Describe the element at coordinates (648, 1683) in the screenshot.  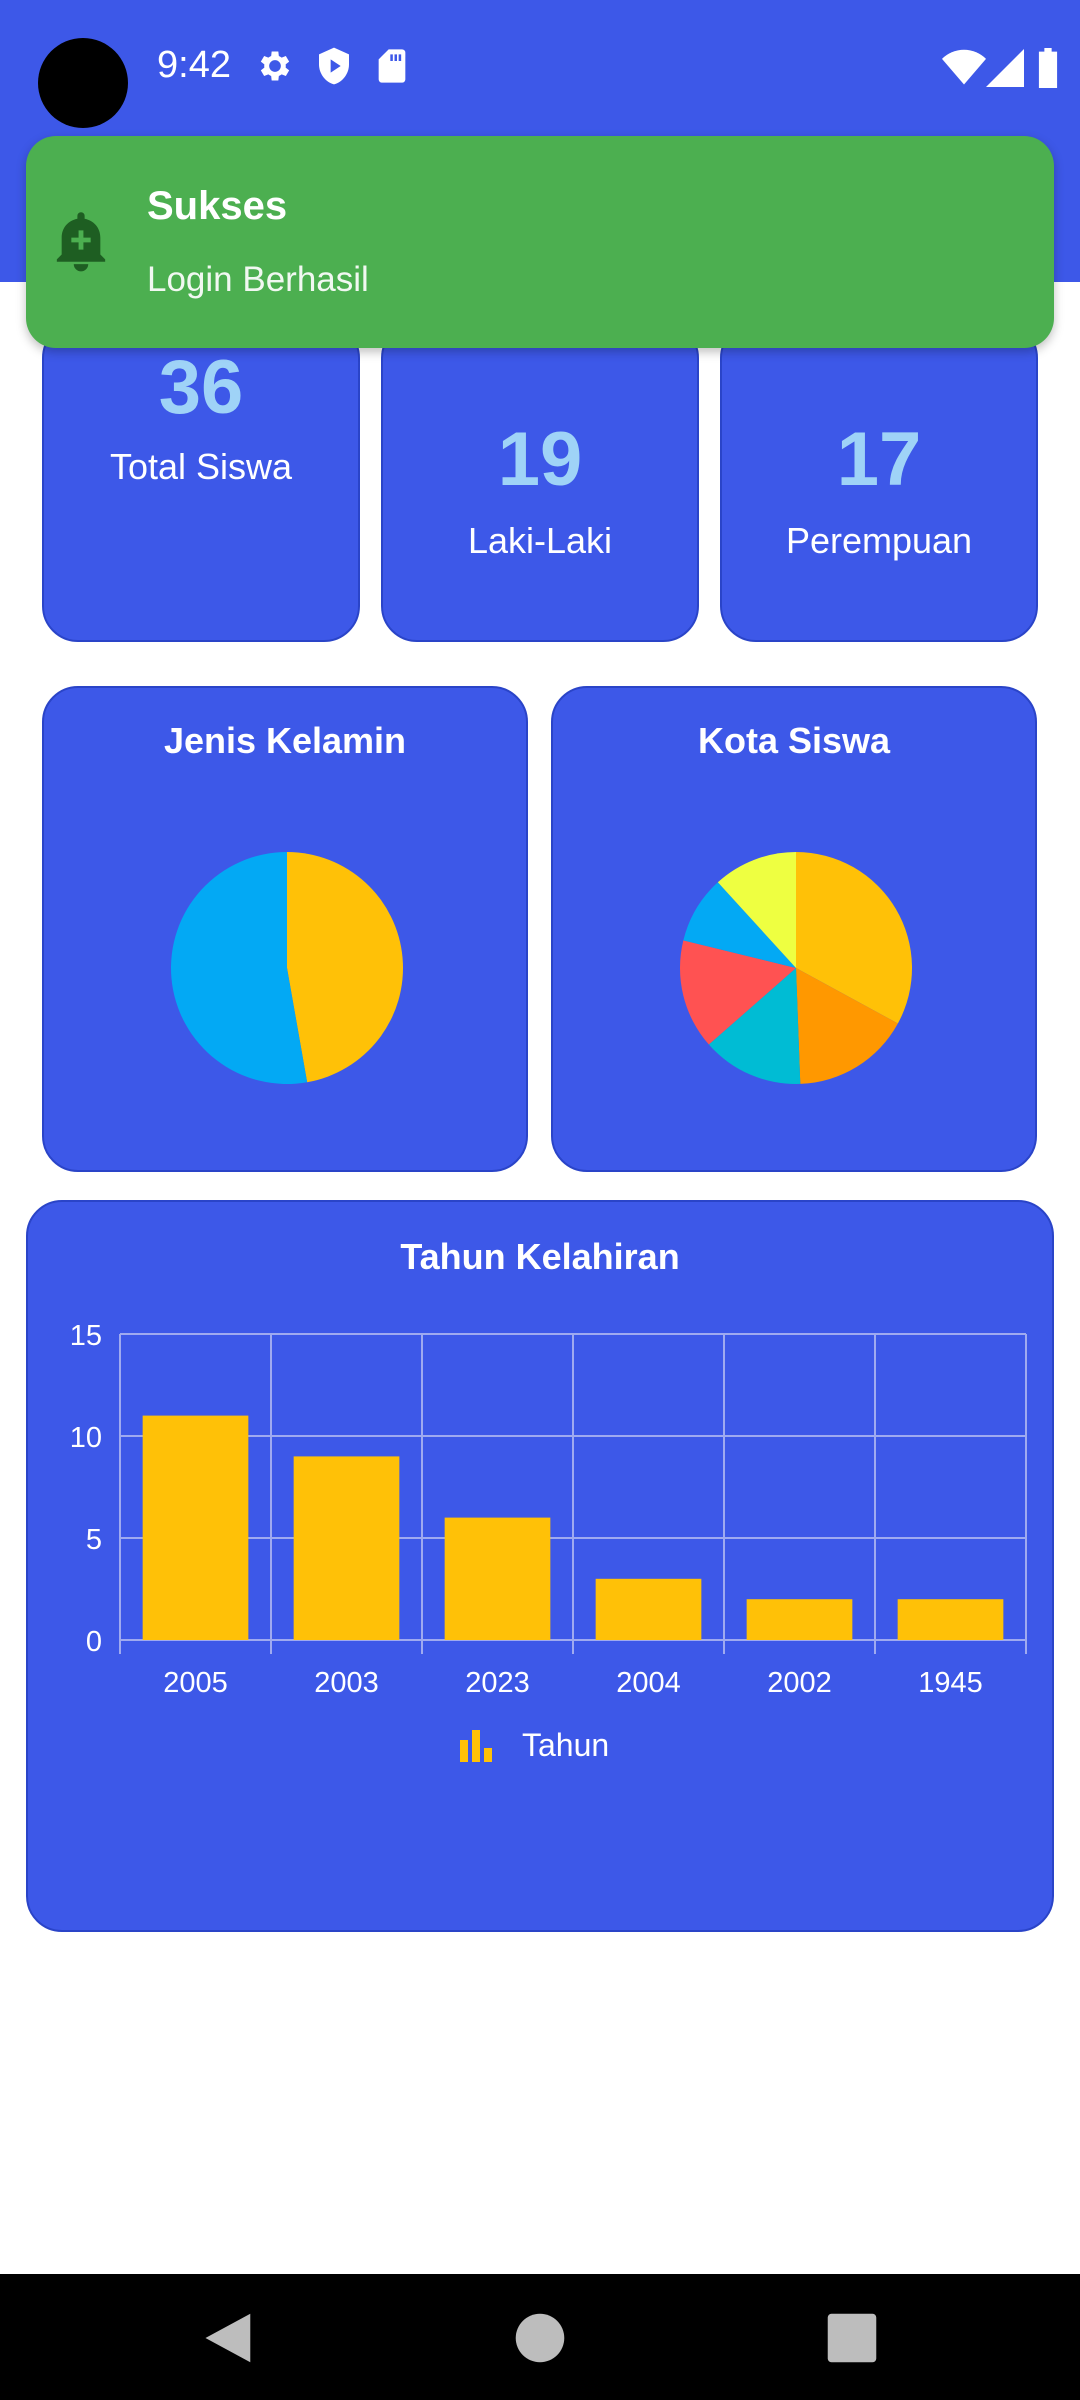
I see `x-tick-label: 2004` at that location.